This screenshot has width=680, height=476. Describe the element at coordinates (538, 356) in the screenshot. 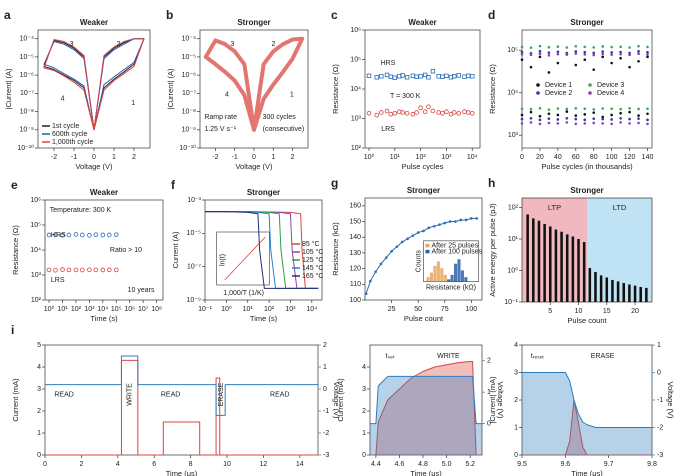

I see `annotation: tᵣₑₛₑₜ` at that location.